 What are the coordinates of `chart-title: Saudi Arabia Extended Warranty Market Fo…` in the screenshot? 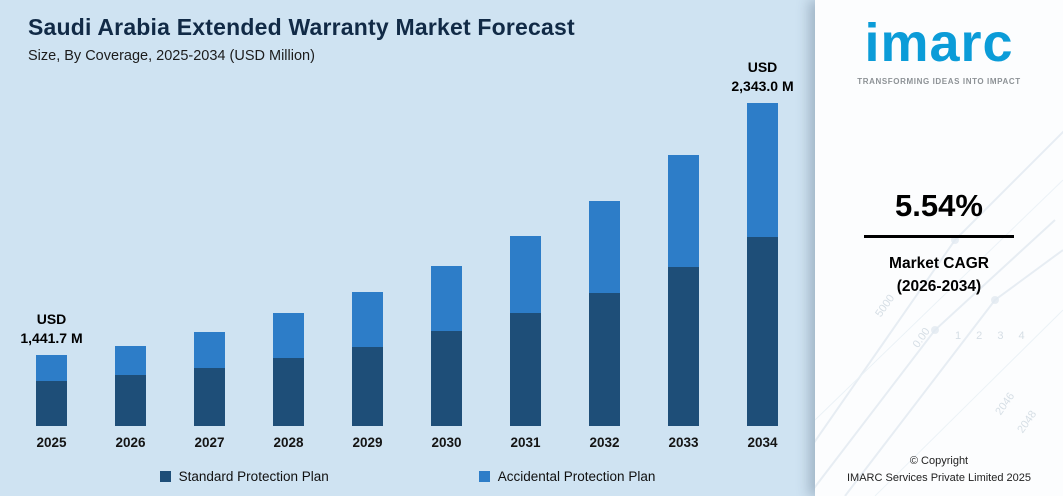 It's located at (301, 27).